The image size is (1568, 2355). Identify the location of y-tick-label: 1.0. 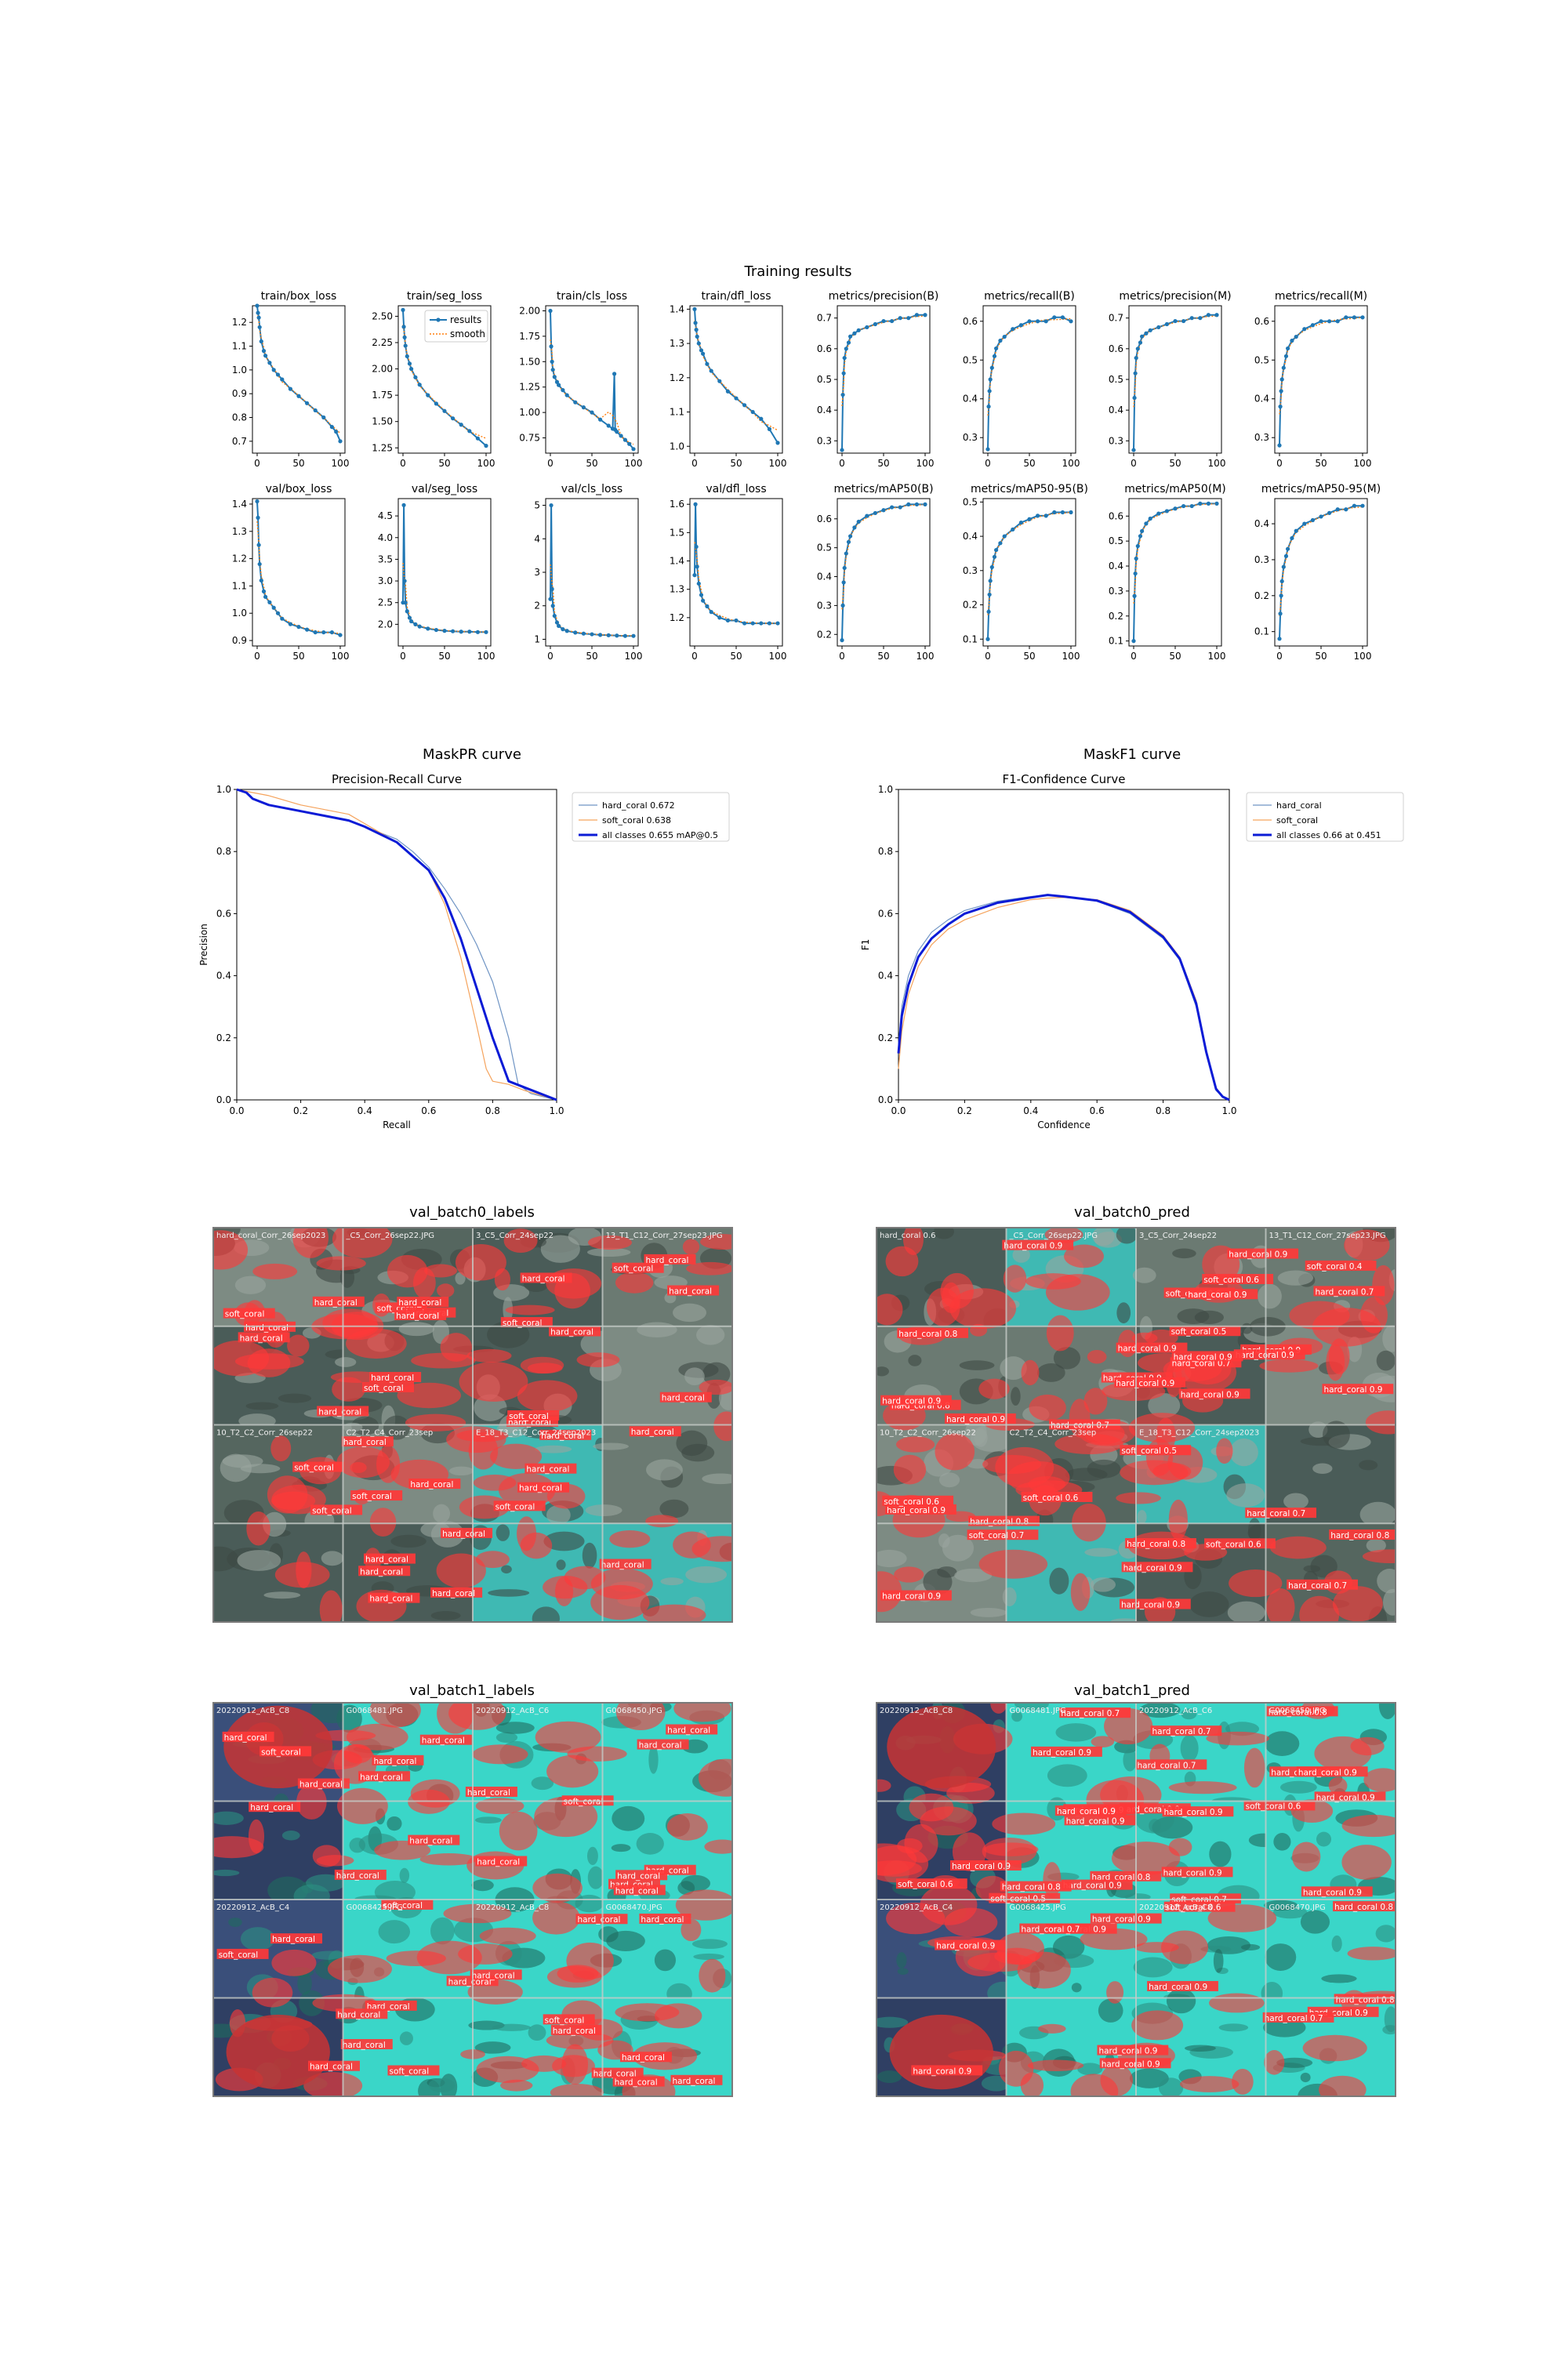
(223, 789).